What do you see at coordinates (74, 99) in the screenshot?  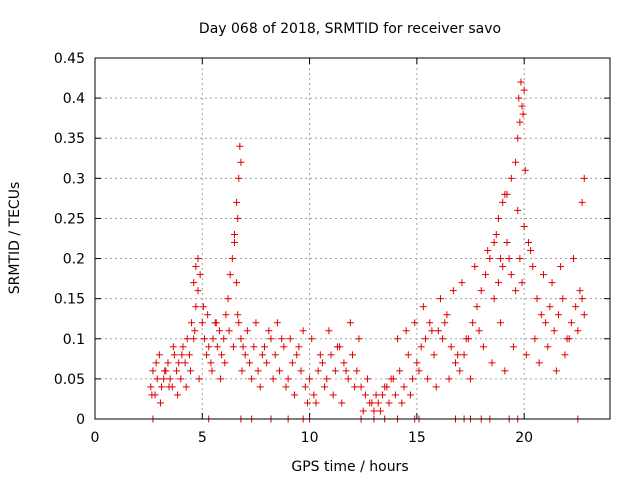 I see `y-tick-label: 0.4` at bounding box center [74, 99].